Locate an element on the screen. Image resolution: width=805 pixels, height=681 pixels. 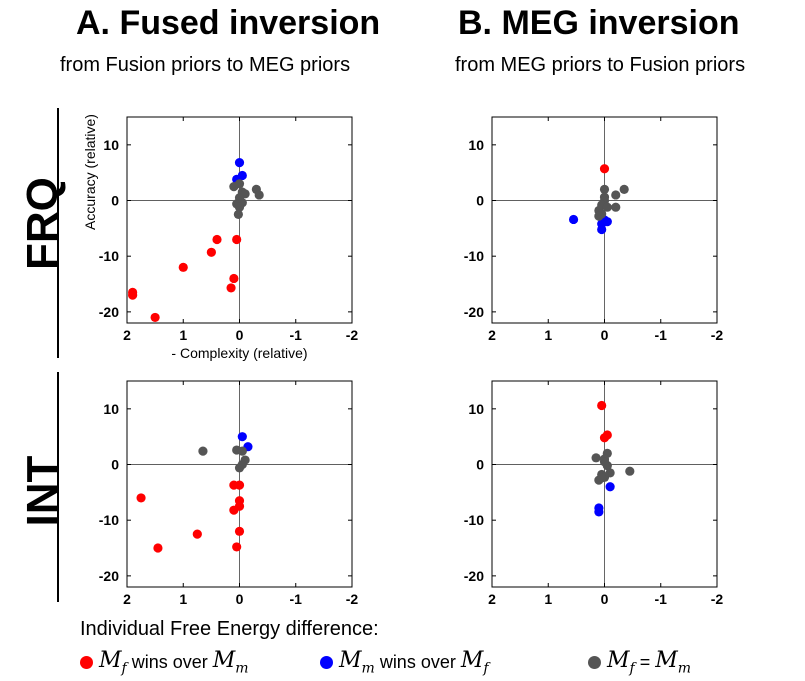
legend-gray-mid: = is located at coordinates (645, 661).